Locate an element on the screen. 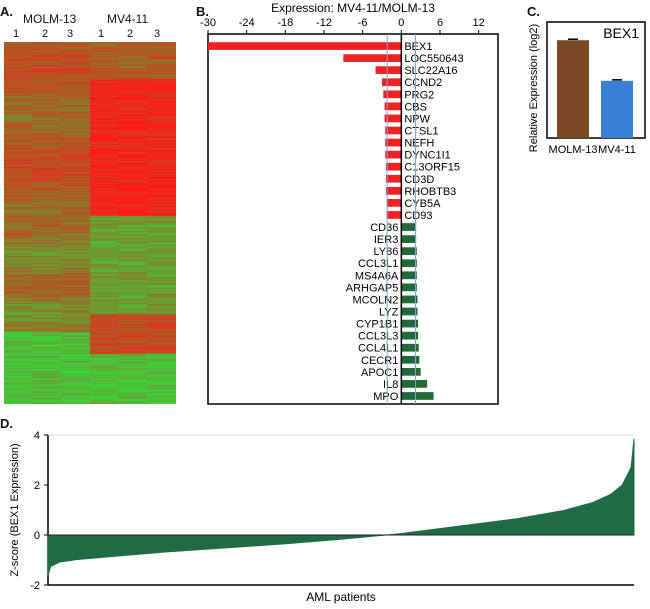 Image resolution: width=650 pixels, height=609 pixels. gene-label: IL8 is located at coordinates (390, 385).